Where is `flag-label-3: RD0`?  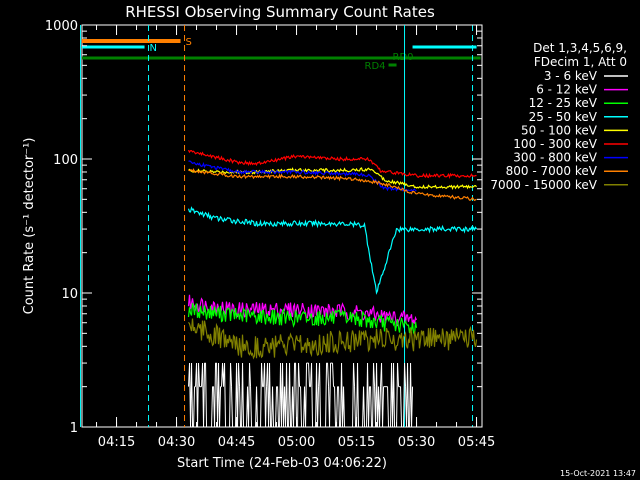 flag-label-3: RD0 is located at coordinates (403, 57).